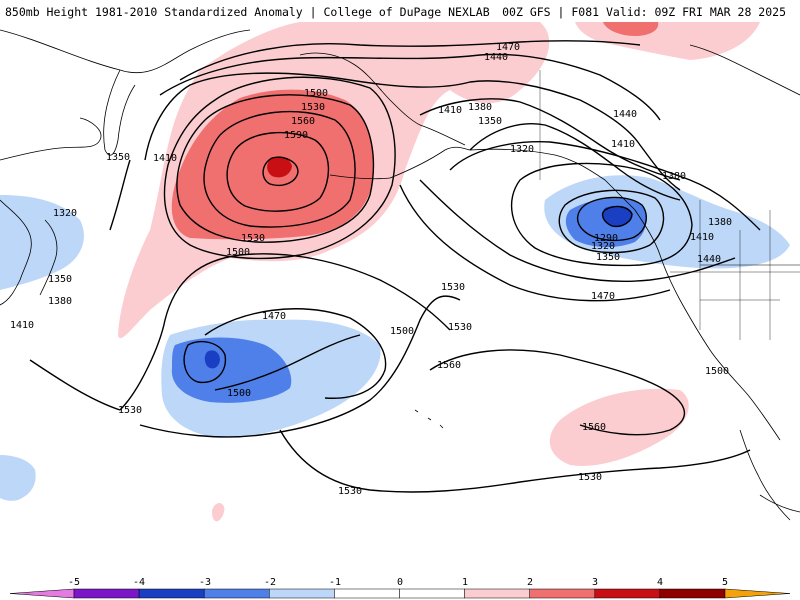 Image resolution: width=800 pixels, height=600 pixels. I want to click on contour-1470-east, so click(535, 243).